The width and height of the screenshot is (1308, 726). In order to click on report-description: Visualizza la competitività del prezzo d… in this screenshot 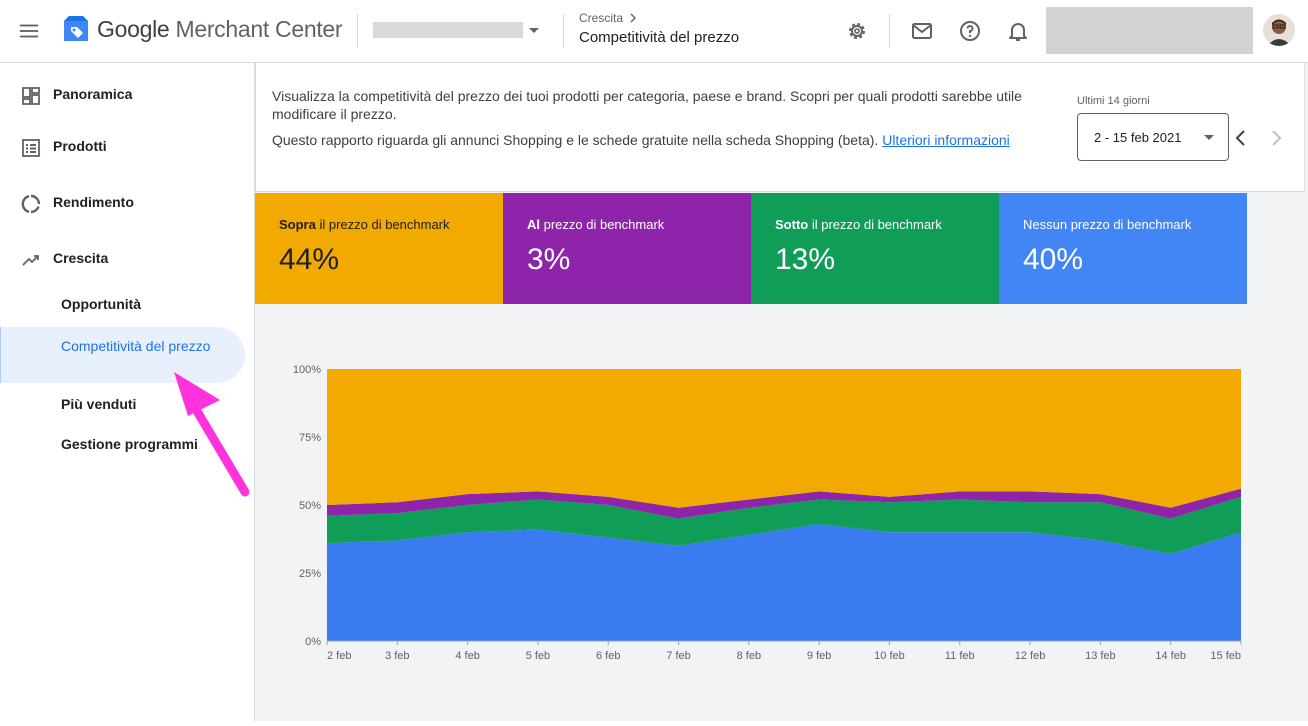, I will do `click(667, 122)`.